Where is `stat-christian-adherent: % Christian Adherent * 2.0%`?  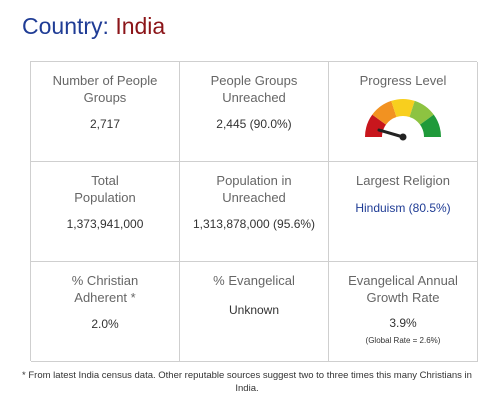 stat-christian-adherent: % Christian Adherent * 2.0% is located at coordinates (105, 312).